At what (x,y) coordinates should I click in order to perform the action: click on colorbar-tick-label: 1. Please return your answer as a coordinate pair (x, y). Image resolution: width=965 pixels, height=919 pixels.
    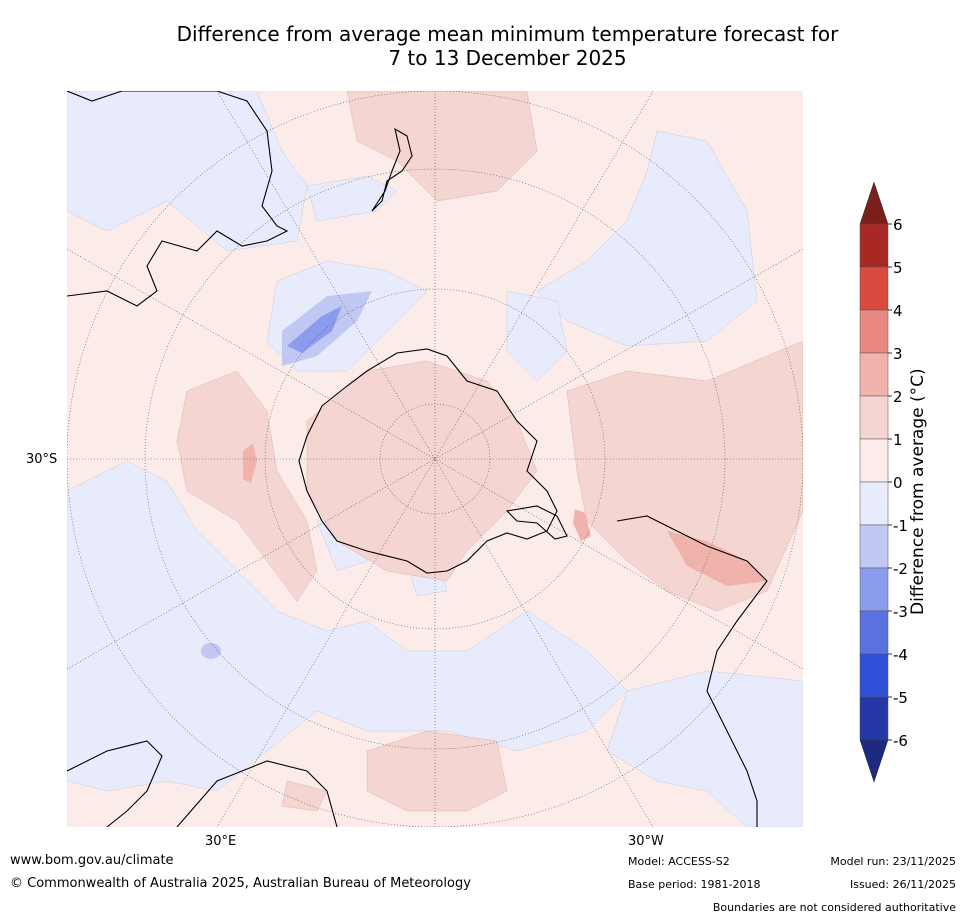
    Looking at the image, I should click on (898, 440).